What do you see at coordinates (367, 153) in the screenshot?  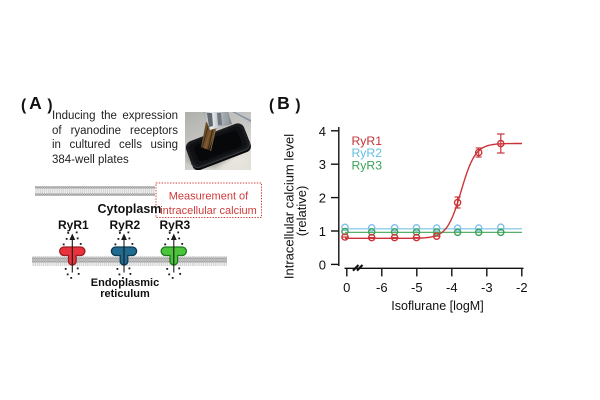 I see `svg-text: RyR2` at bounding box center [367, 153].